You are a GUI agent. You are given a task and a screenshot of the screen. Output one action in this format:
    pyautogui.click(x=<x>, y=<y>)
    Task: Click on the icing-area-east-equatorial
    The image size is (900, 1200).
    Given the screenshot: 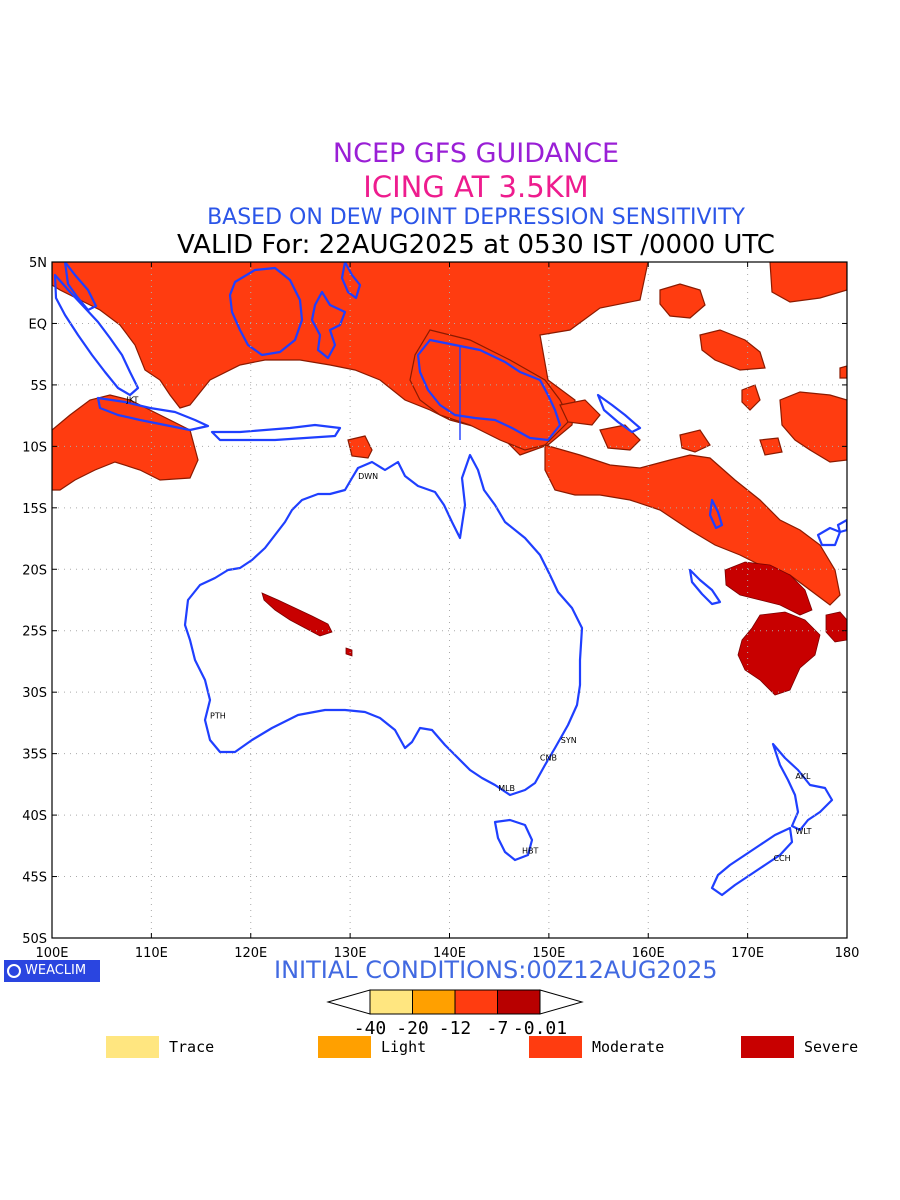 What is the action you would take?
    pyautogui.click(x=808, y=282)
    